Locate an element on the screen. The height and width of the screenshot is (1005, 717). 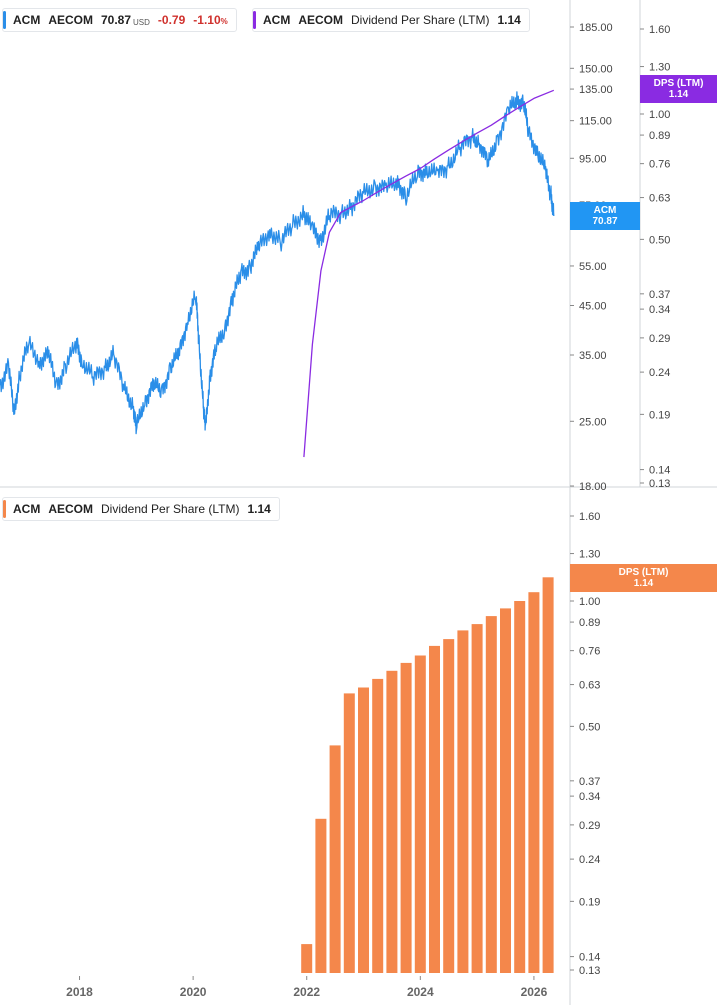
dps-bar-legend-ticker: ACM is located at coordinates (27, 509).